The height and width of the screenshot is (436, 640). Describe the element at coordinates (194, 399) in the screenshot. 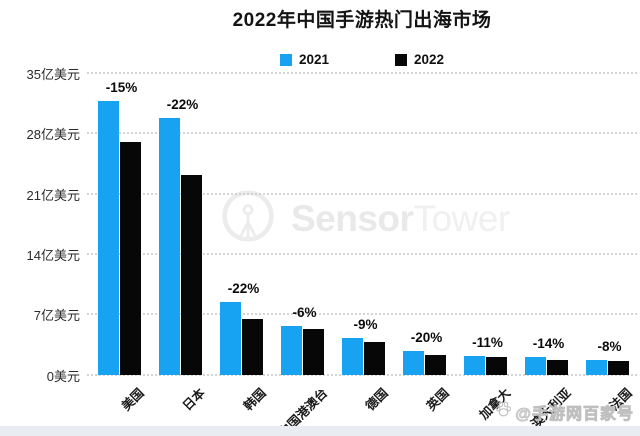

I see `x-axis-label: 日本` at that location.